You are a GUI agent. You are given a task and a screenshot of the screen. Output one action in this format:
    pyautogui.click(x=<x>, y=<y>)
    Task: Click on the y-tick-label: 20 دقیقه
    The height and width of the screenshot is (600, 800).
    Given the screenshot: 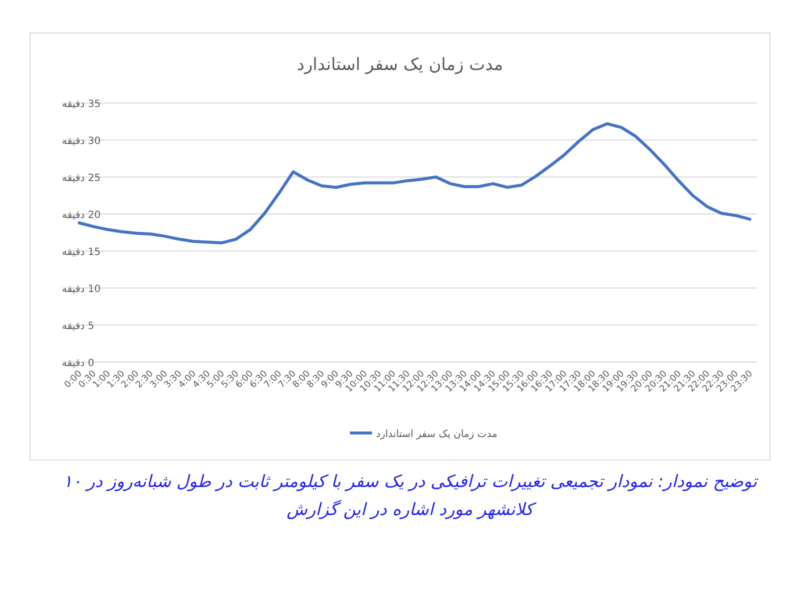 What is the action you would take?
    pyautogui.click(x=81, y=215)
    